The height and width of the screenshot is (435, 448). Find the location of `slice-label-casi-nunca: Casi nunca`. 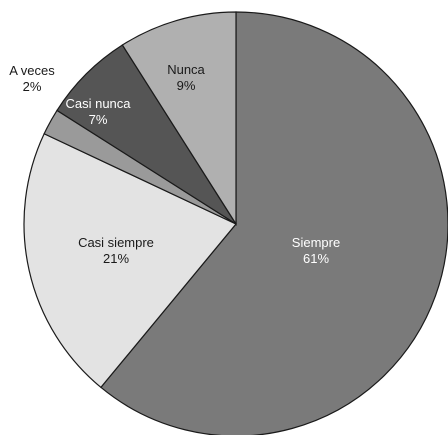

slice-label-casi-nunca: Casi nunca is located at coordinates (98, 103).